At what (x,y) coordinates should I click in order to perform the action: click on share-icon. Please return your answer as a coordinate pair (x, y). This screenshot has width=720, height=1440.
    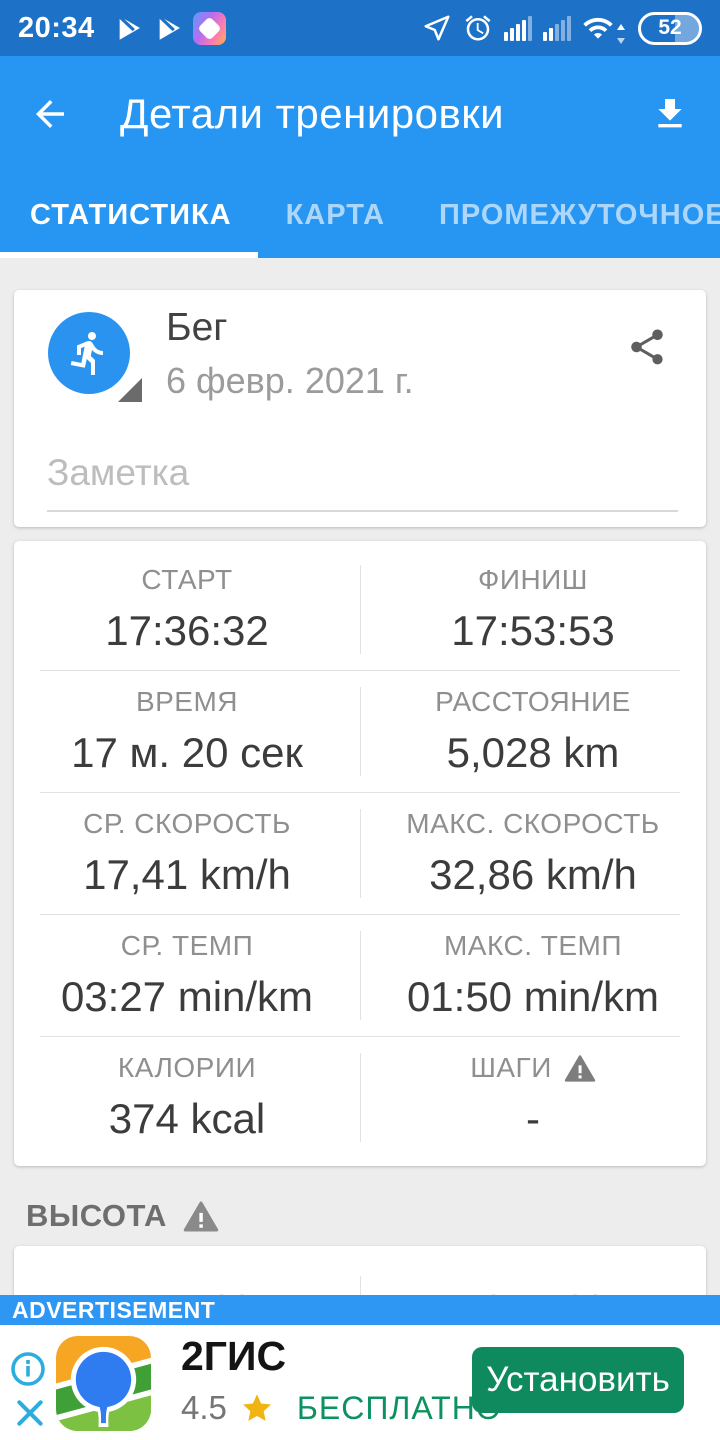
    Looking at the image, I should click on (647, 347).